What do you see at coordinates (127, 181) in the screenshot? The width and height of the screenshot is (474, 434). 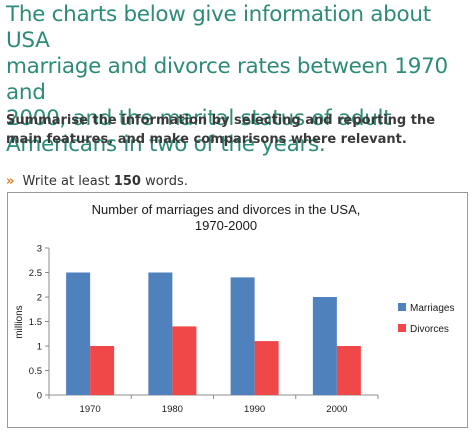 I see `word-count-number: 150` at bounding box center [127, 181].